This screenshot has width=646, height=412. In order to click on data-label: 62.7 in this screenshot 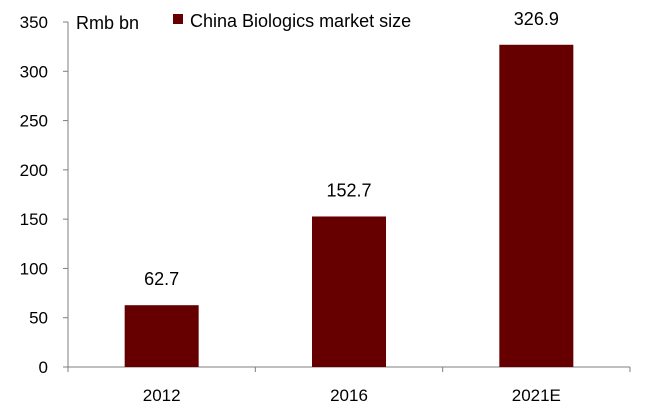, I will do `click(161, 279)`.